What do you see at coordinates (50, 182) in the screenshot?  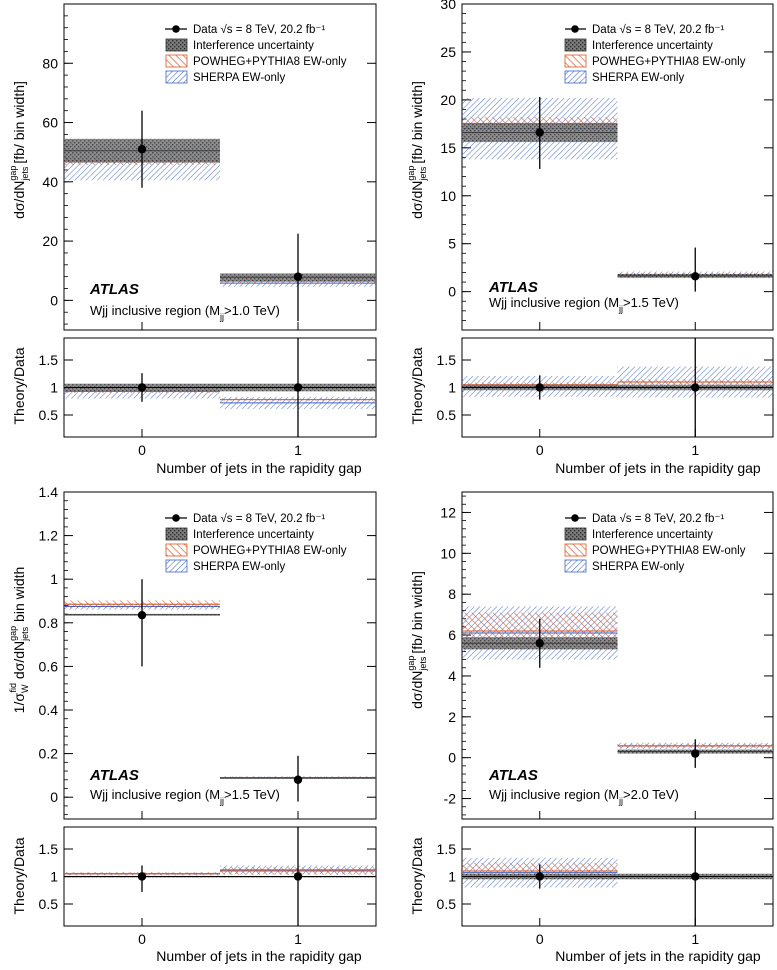 I see `y-tick-label: 40` at bounding box center [50, 182].